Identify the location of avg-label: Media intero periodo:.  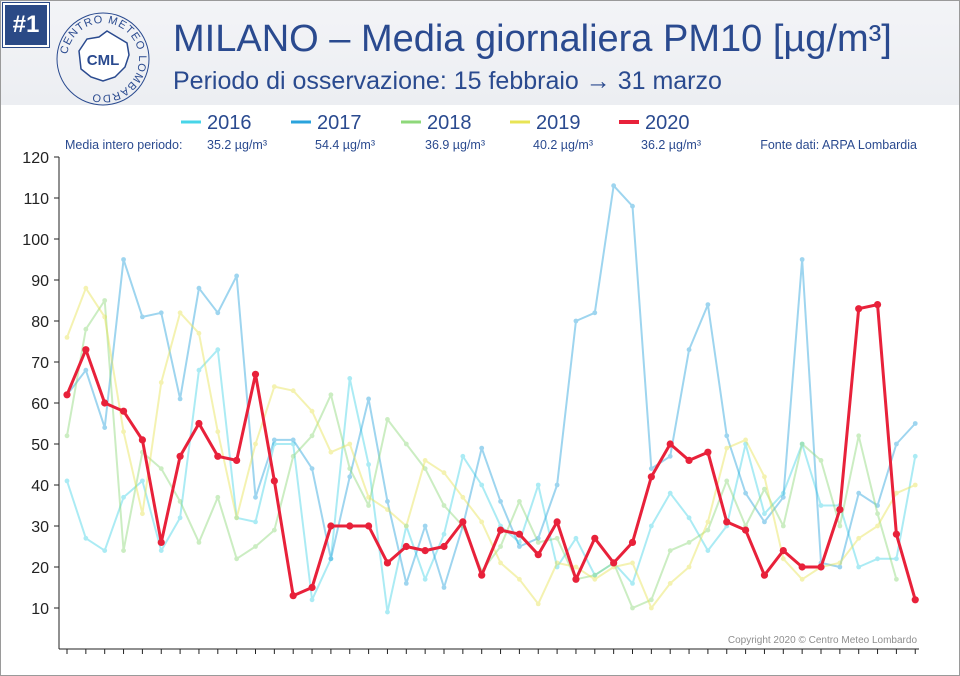
(123, 145).